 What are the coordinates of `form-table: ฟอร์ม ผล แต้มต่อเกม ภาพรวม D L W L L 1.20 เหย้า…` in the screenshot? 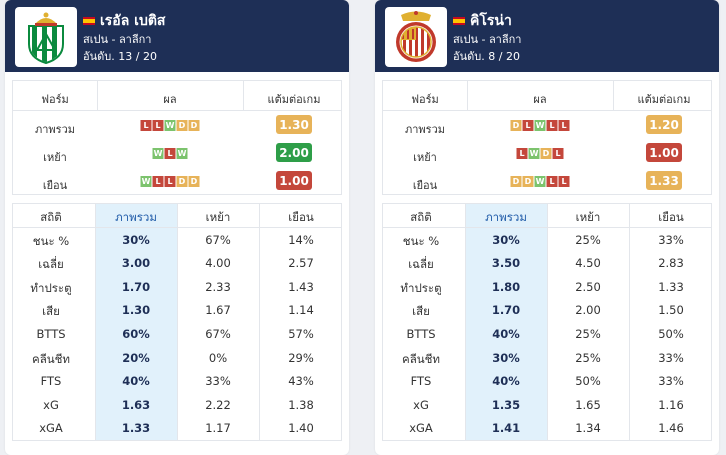 It's located at (547, 137).